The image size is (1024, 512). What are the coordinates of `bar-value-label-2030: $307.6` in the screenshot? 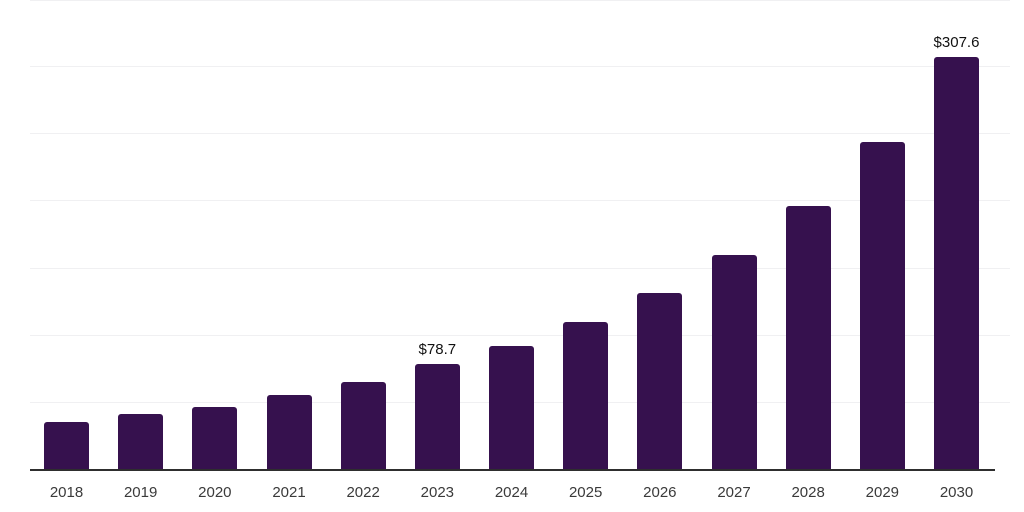 It's located at (956, 42).